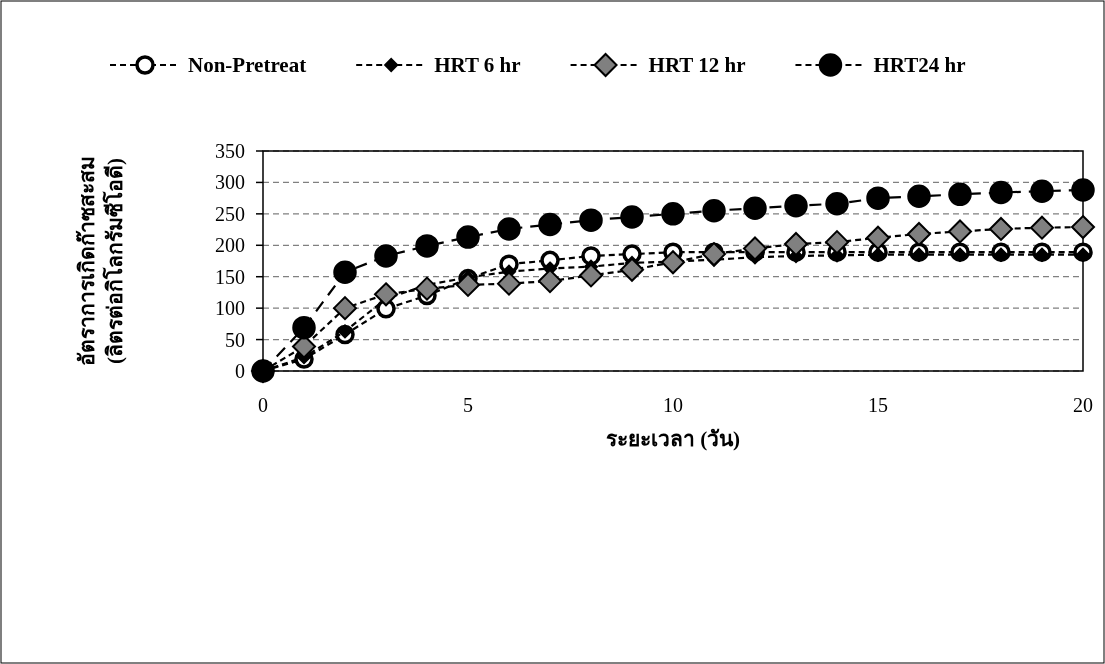  Describe the element at coordinates (673, 439) in the screenshot. I see `x-axis-title: ระยะเวลา (วัน)` at that location.